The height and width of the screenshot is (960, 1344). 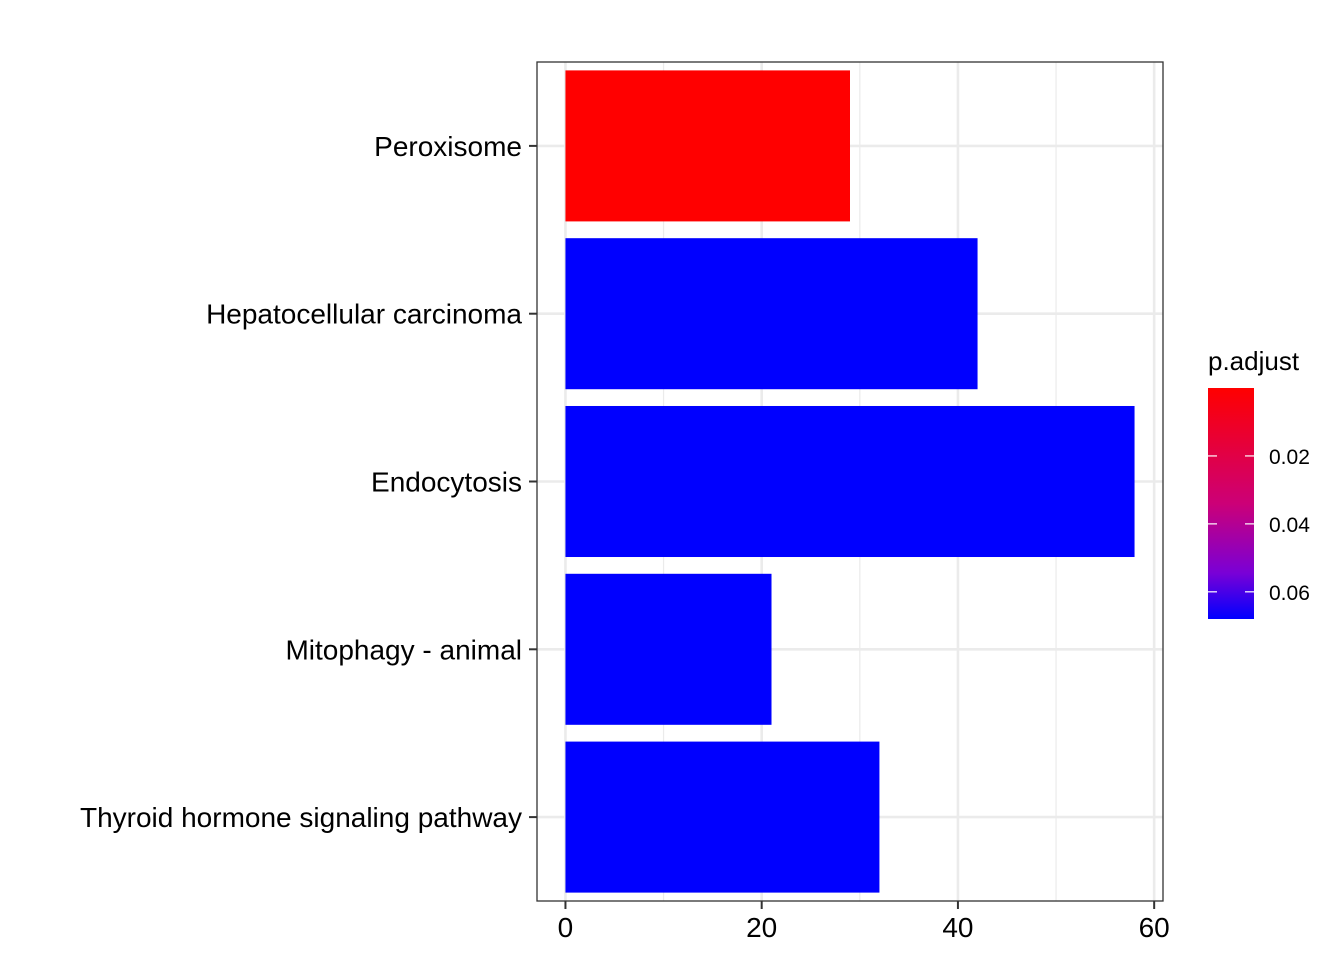 I want to click on legend: p.adjust 0.02 0.04 0.06, so click(x=1259, y=482).